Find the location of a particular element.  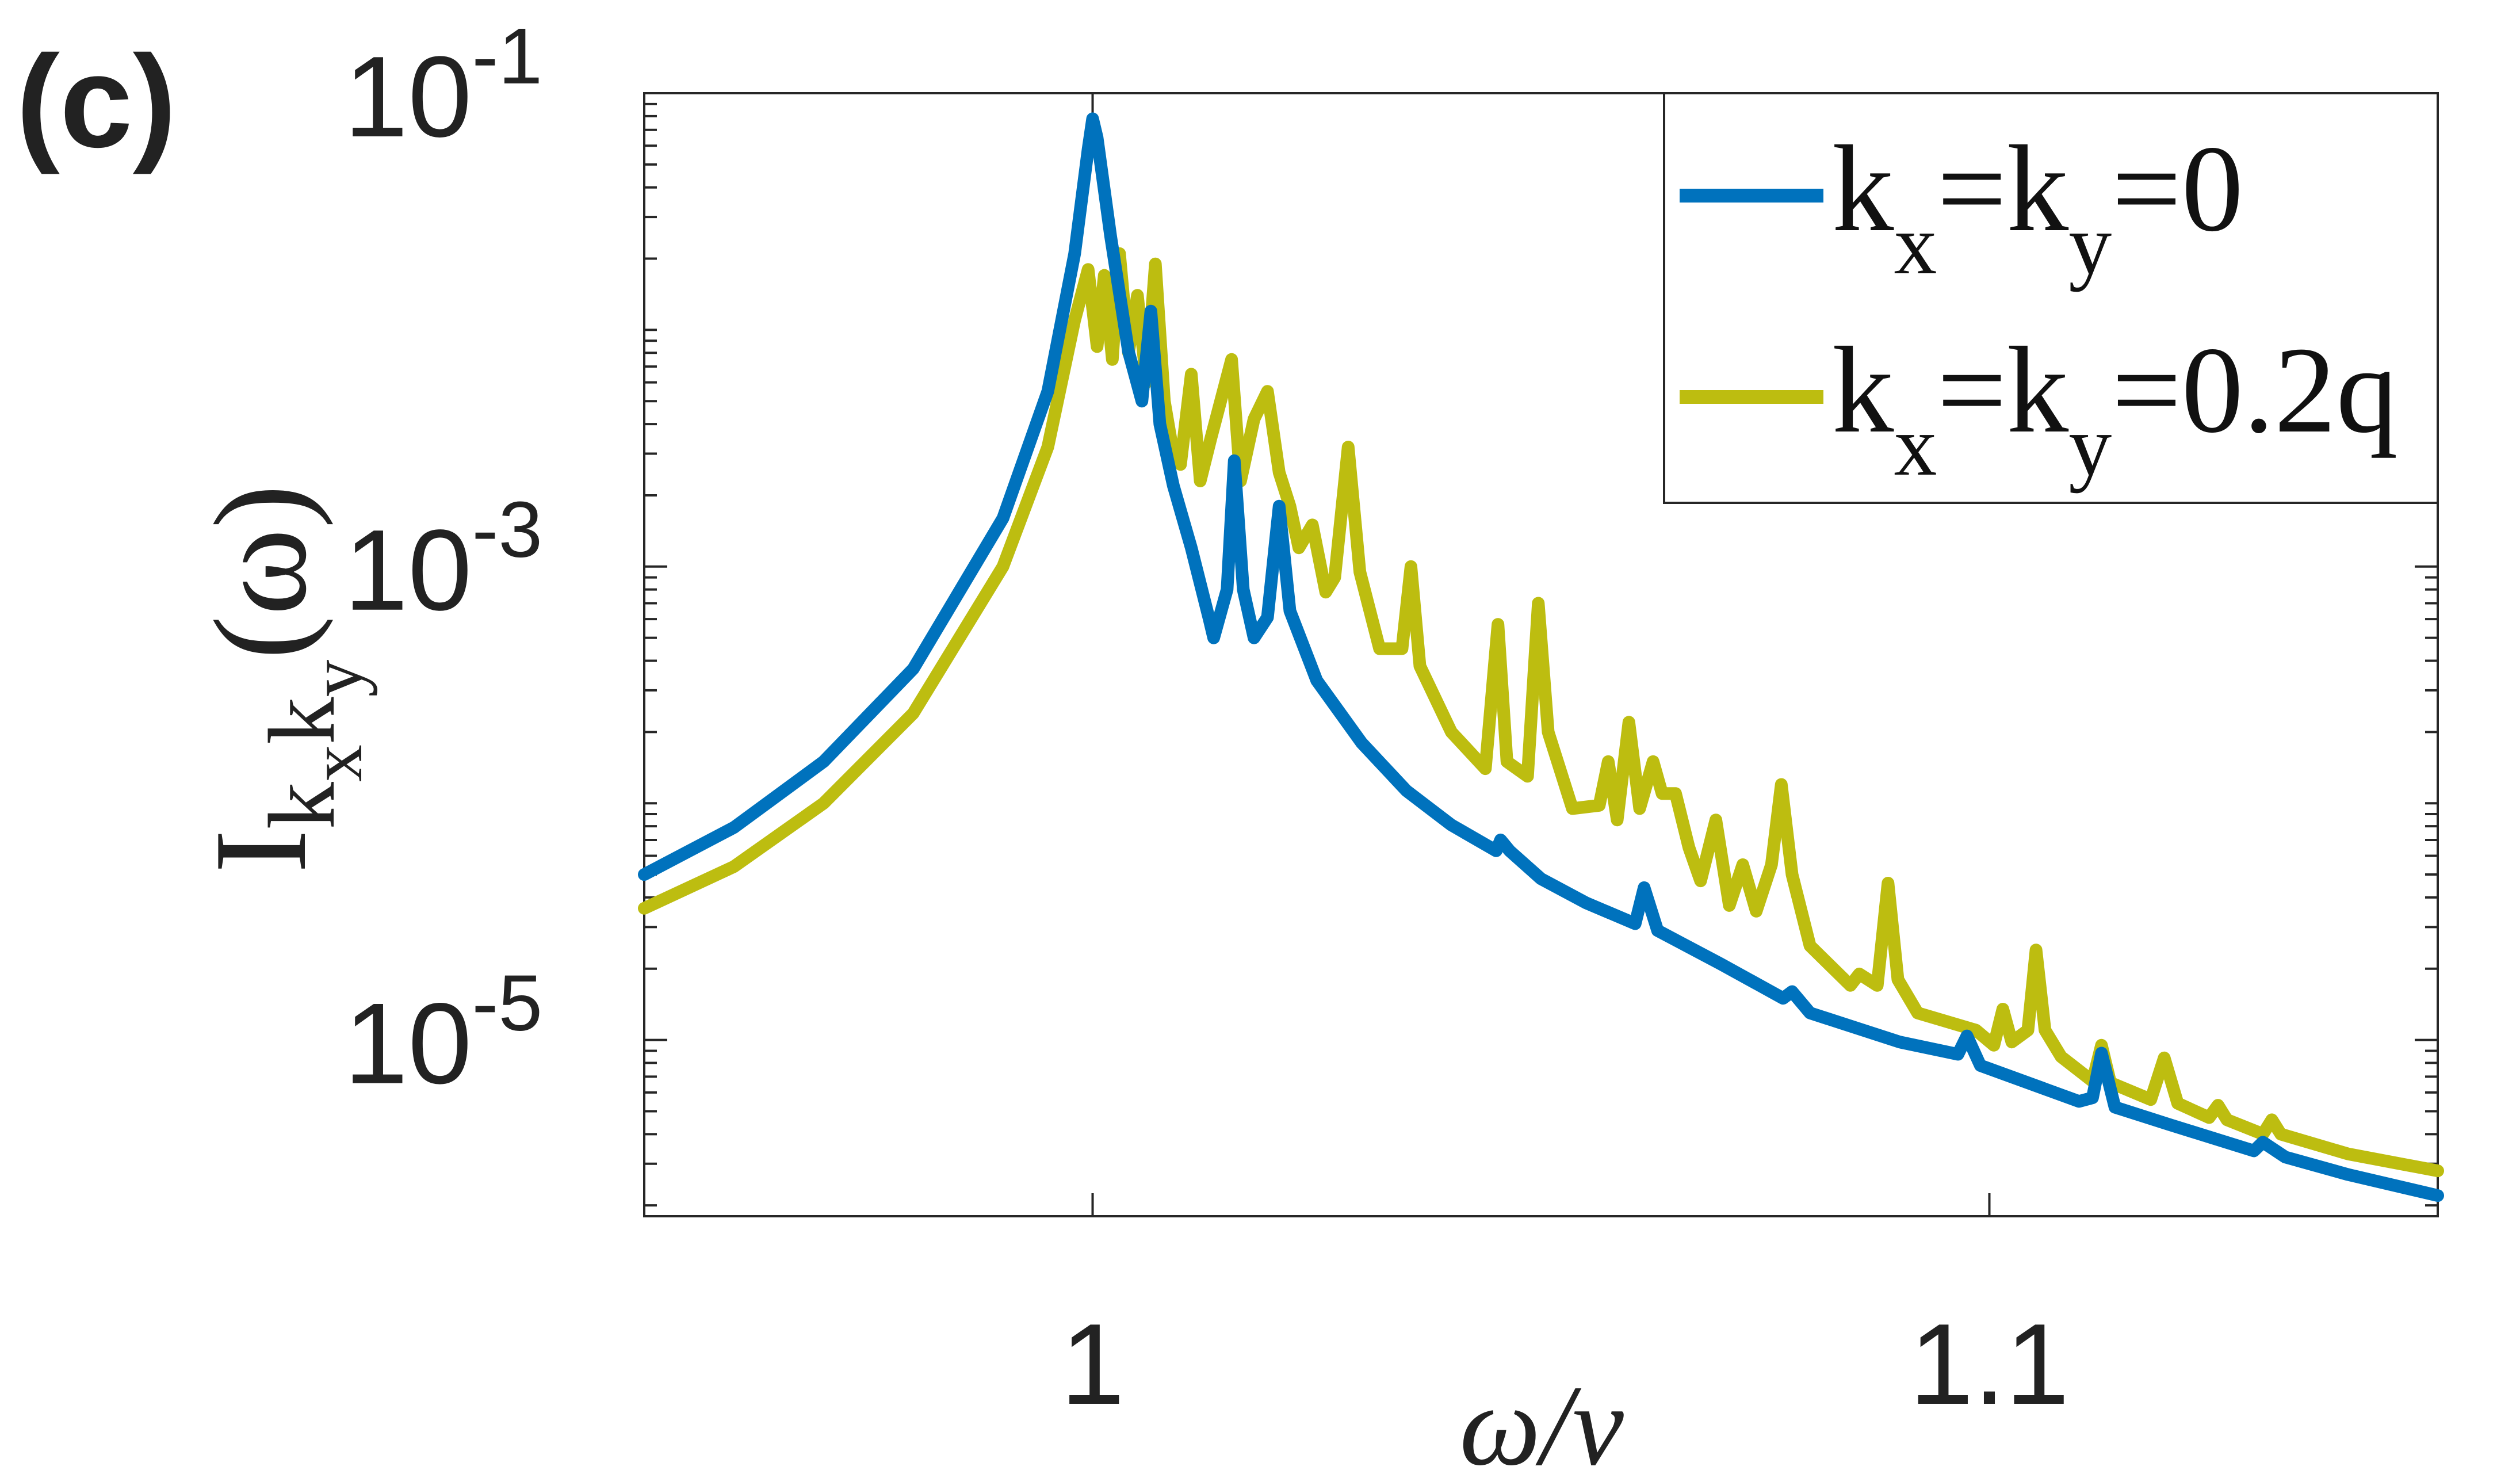

y-label-arg: (ω) is located at coordinates (260, 572).